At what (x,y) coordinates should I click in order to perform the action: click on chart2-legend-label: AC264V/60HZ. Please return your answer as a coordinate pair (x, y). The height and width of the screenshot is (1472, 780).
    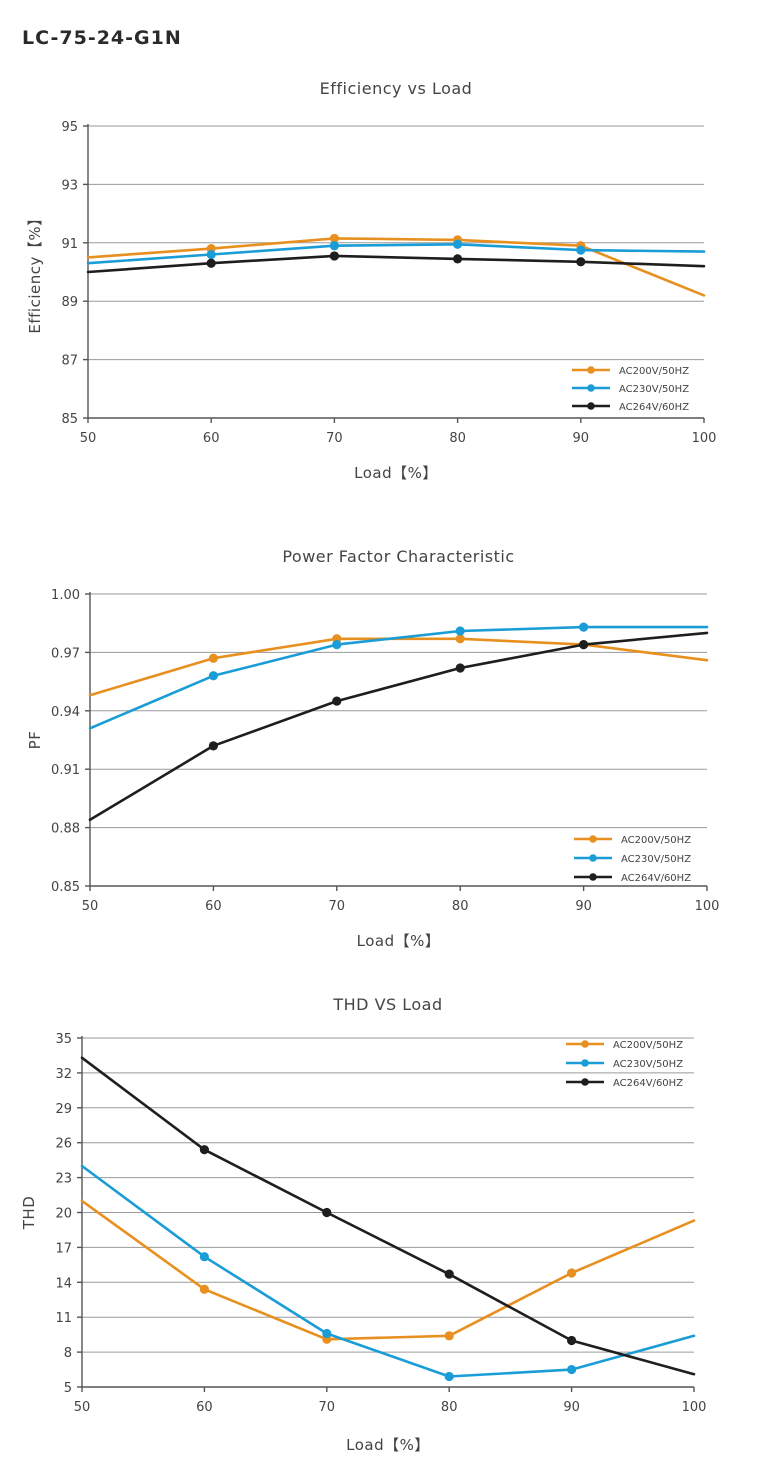
    Looking at the image, I should click on (648, 1083).